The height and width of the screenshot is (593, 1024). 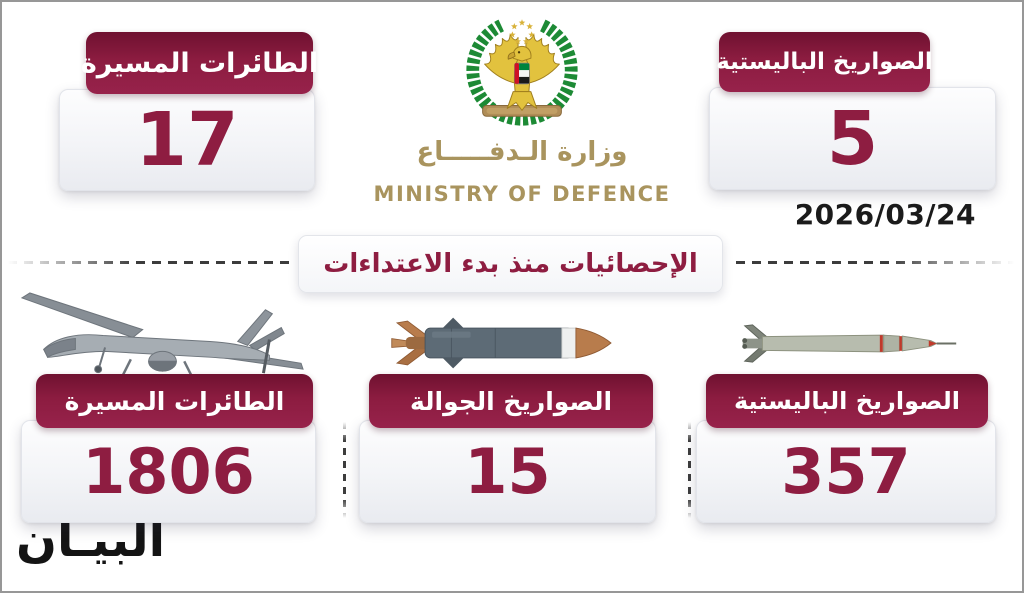 I want to click on ballistic-total-label: الصواريخ الباليستية, so click(x=847, y=401).